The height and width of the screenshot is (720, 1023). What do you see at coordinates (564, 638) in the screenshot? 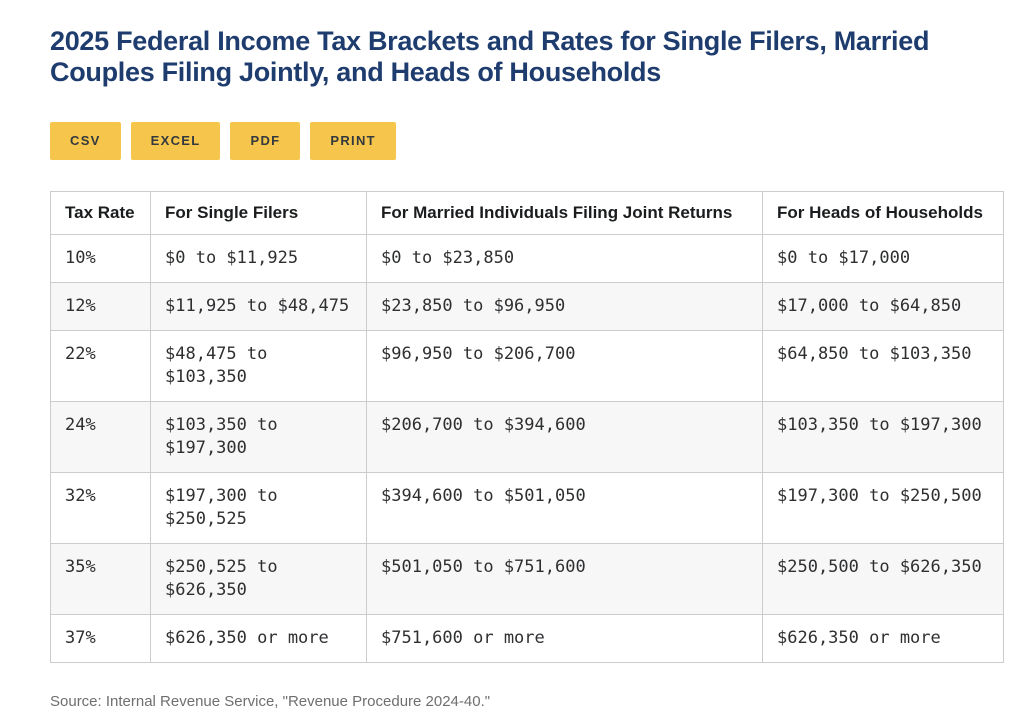
I see `married-joint-cell: $751,600 or more` at bounding box center [564, 638].